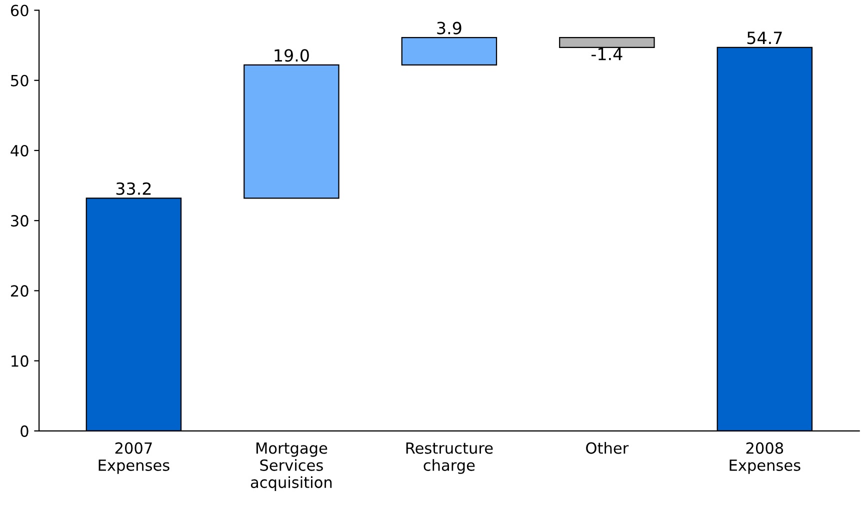 This screenshot has height=513, width=868. What do you see at coordinates (449, 28) in the screenshot?
I see `data-label: 3.9` at bounding box center [449, 28].